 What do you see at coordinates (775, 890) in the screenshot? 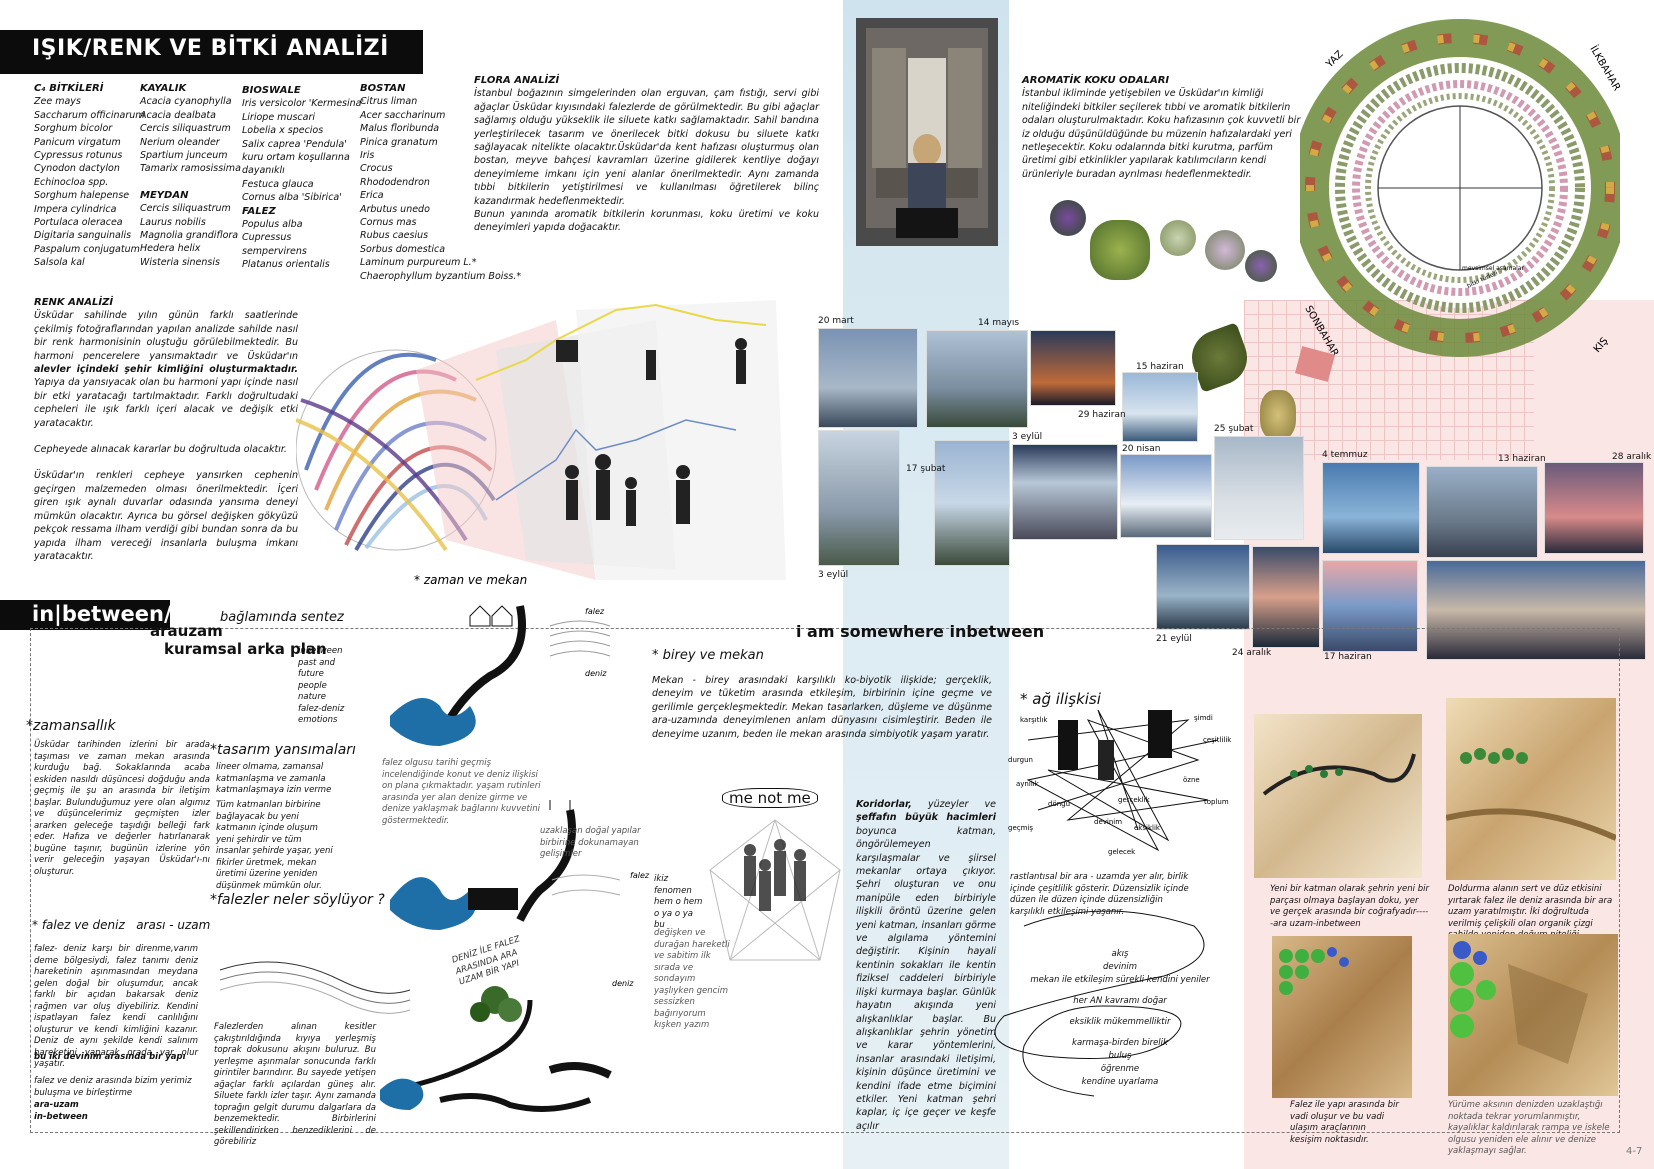
I see `figures-network` at bounding box center [775, 890].